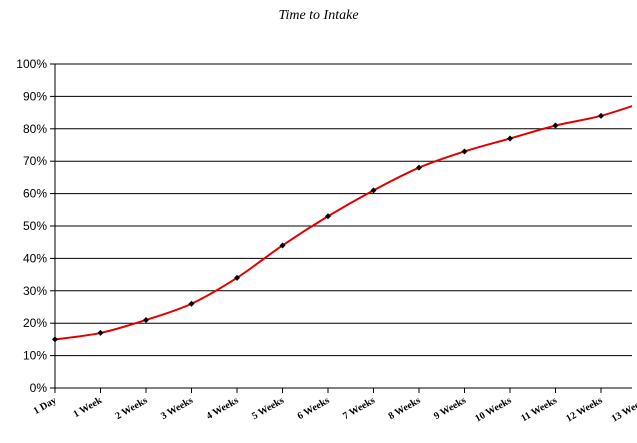  What do you see at coordinates (493, 410) in the screenshot?
I see `x-tick-label: 10 Weeks` at bounding box center [493, 410].